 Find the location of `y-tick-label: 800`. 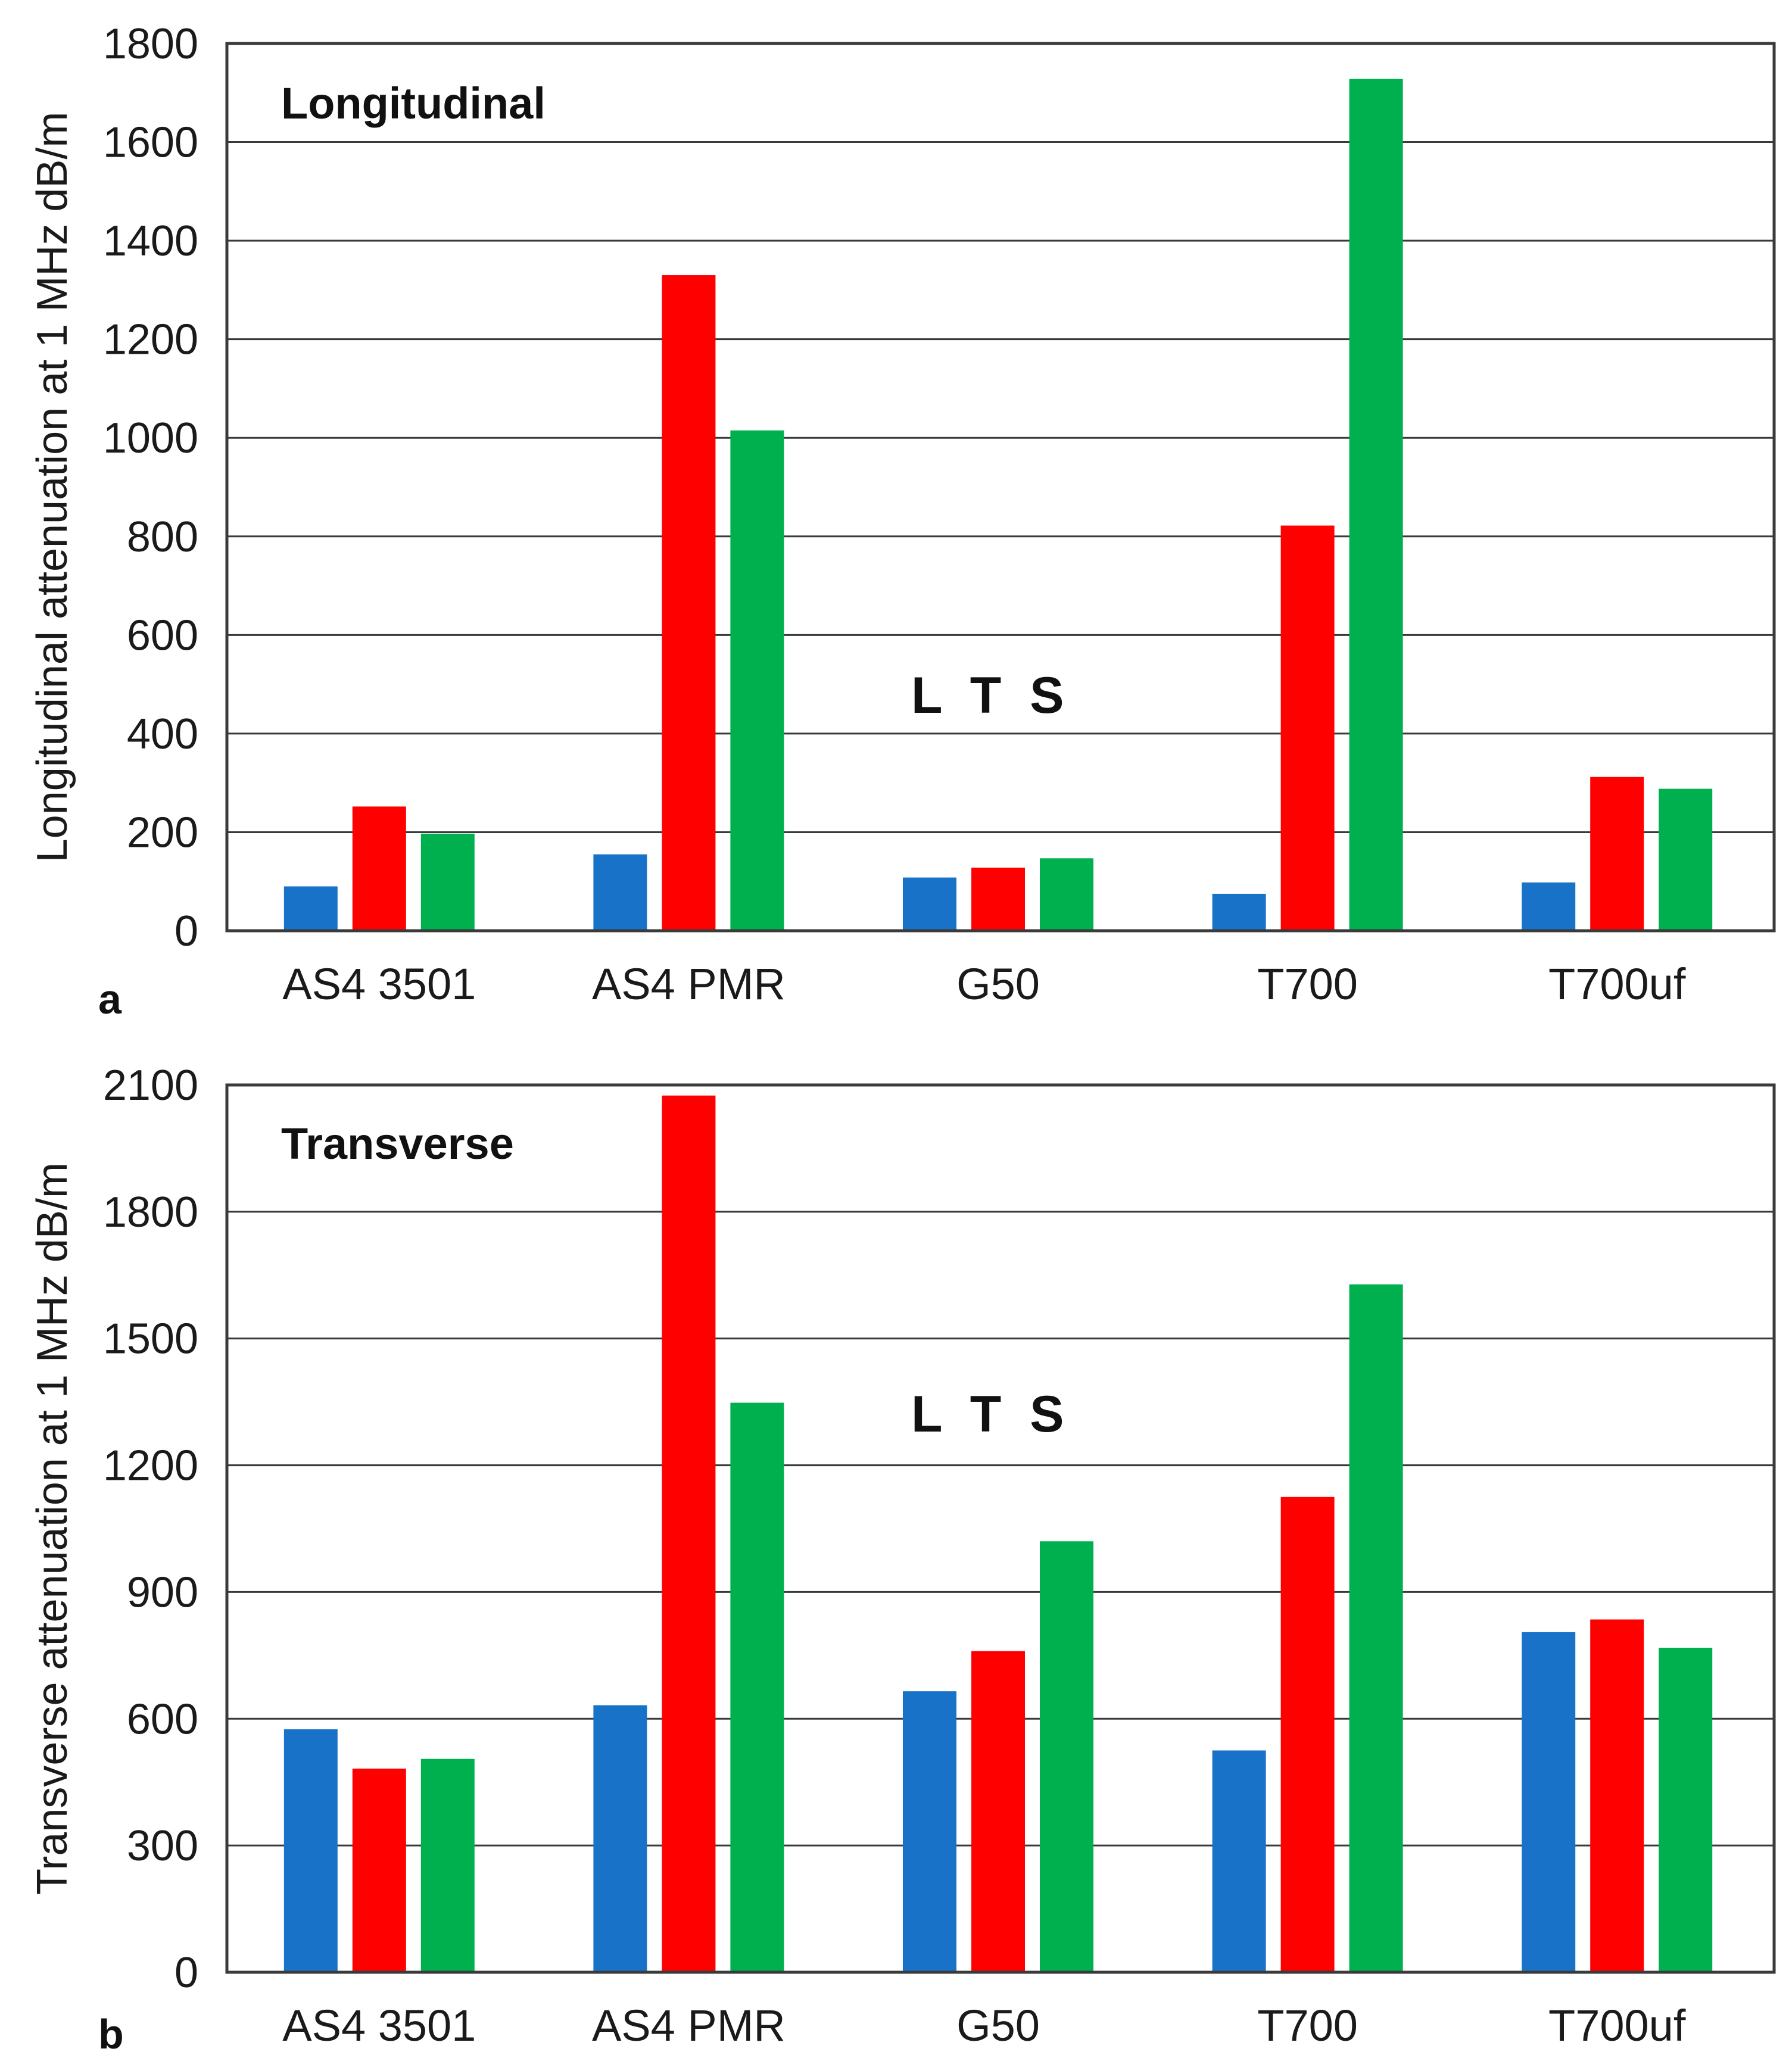

y-tick-label: 800 is located at coordinates (162, 537).